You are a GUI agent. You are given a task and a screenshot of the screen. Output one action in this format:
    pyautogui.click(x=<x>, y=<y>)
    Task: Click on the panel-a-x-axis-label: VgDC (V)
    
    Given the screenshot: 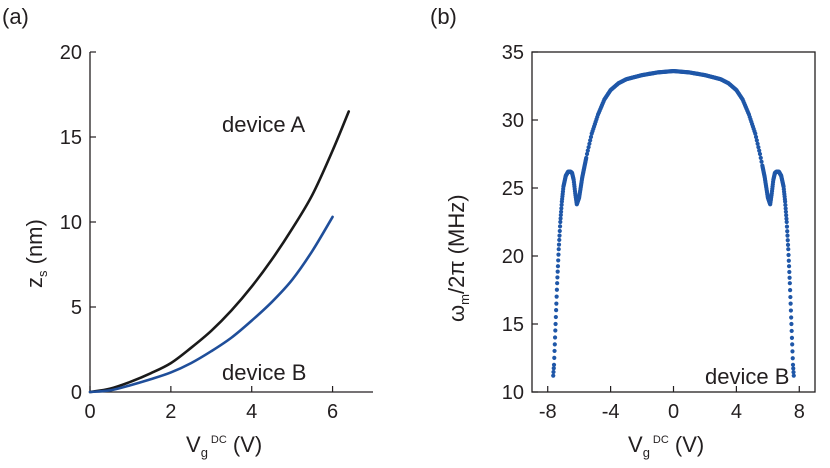 What is the action you would take?
    pyautogui.click(x=224, y=446)
    